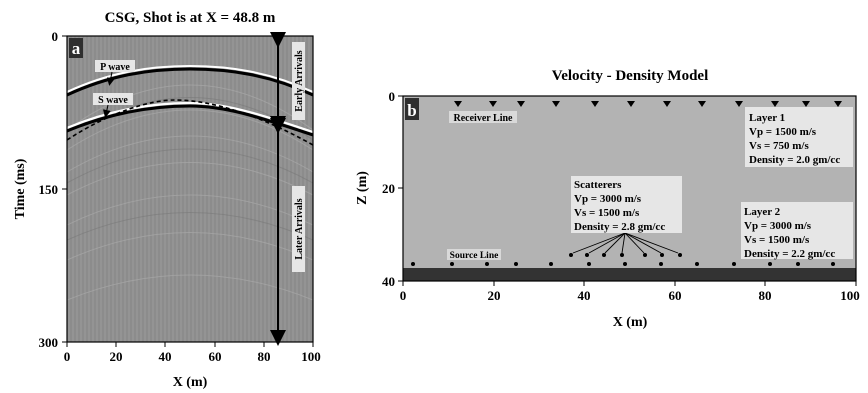 This screenshot has height=393, width=868. What do you see at coordinates (779, 146) in the screenshot?
I see `layer1-vs: Vs = 750 m/s` at bounding box center [779, 146].